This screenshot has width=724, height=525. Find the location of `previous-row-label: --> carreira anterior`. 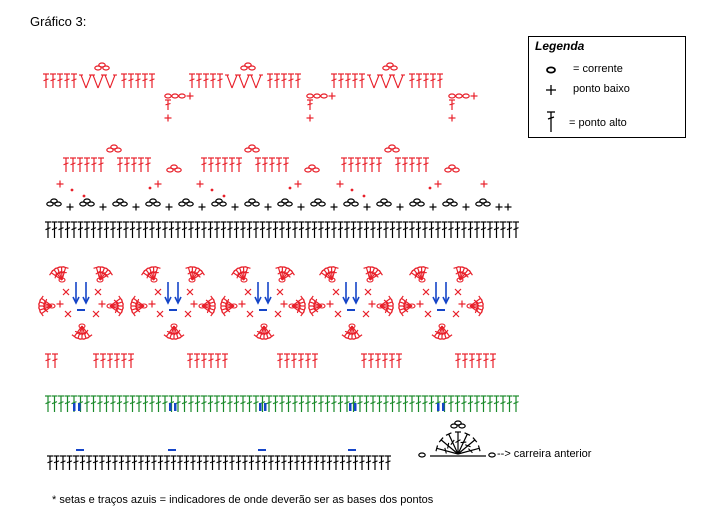

previous-row-label: --> carreira anterior is located at coordinates (544, 454).